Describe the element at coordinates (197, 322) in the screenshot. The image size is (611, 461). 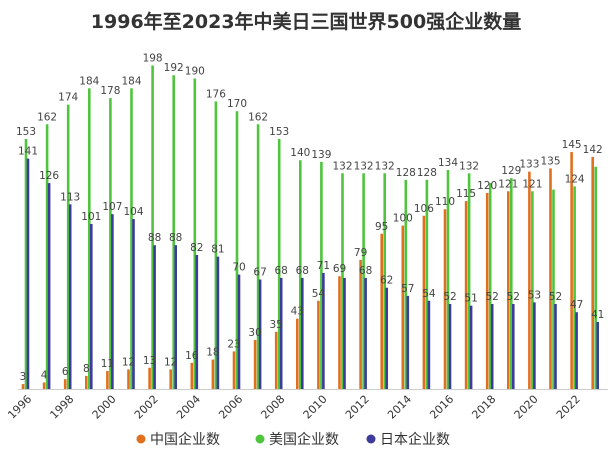
I see `bar-japan-2004` at that location.